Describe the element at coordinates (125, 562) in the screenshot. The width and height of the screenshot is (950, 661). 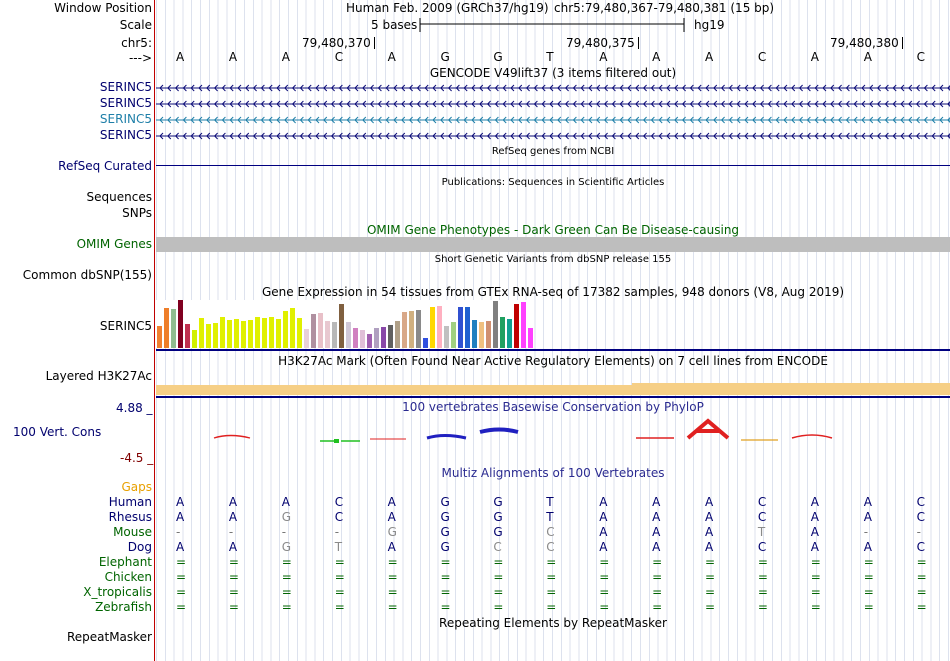
I see `species-label: Elephant` at that location.